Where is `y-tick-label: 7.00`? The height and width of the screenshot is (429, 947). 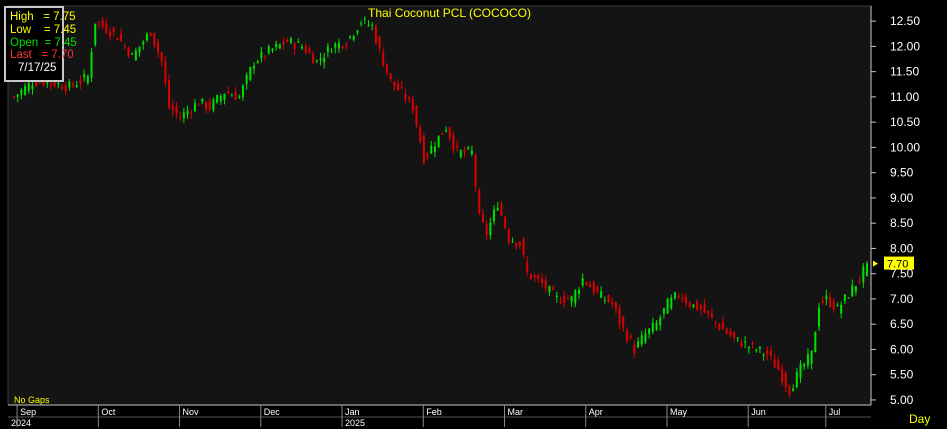
y-tick-label: 7.00 is located at coordinates (902, 299).